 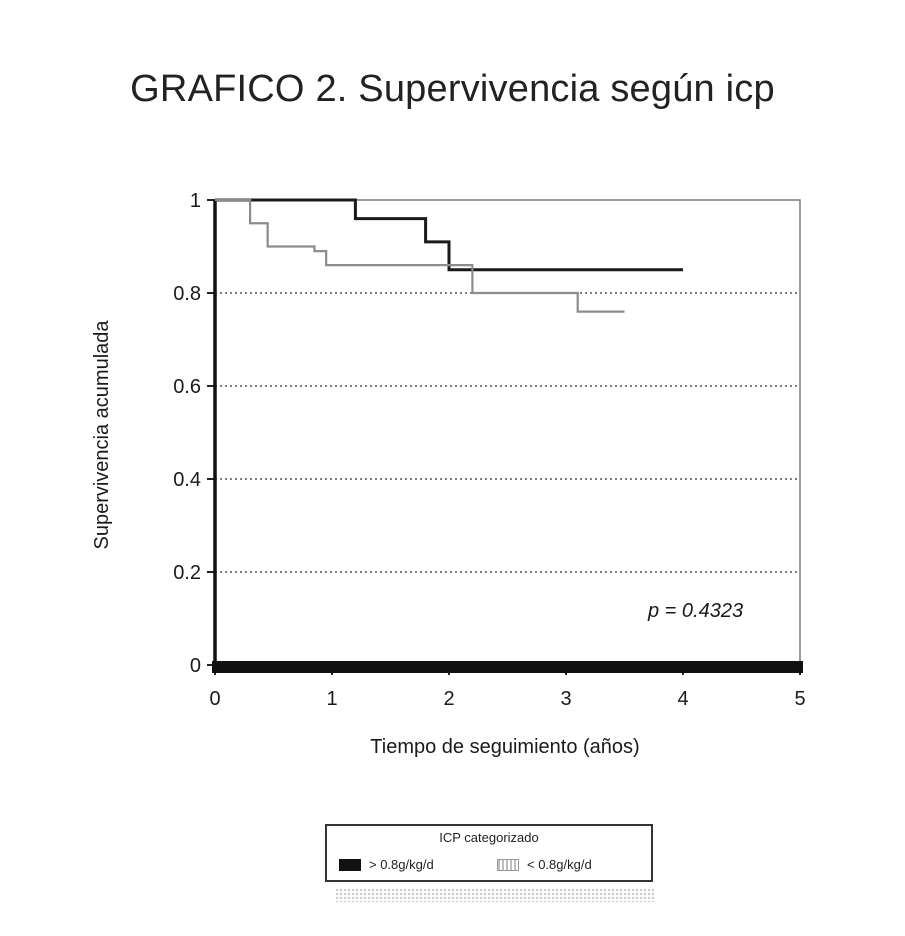 I want to click on legend: ICP categorizado > 0.8g/kg/d < 0.8g/kg/d, so click(x=489, y=853).